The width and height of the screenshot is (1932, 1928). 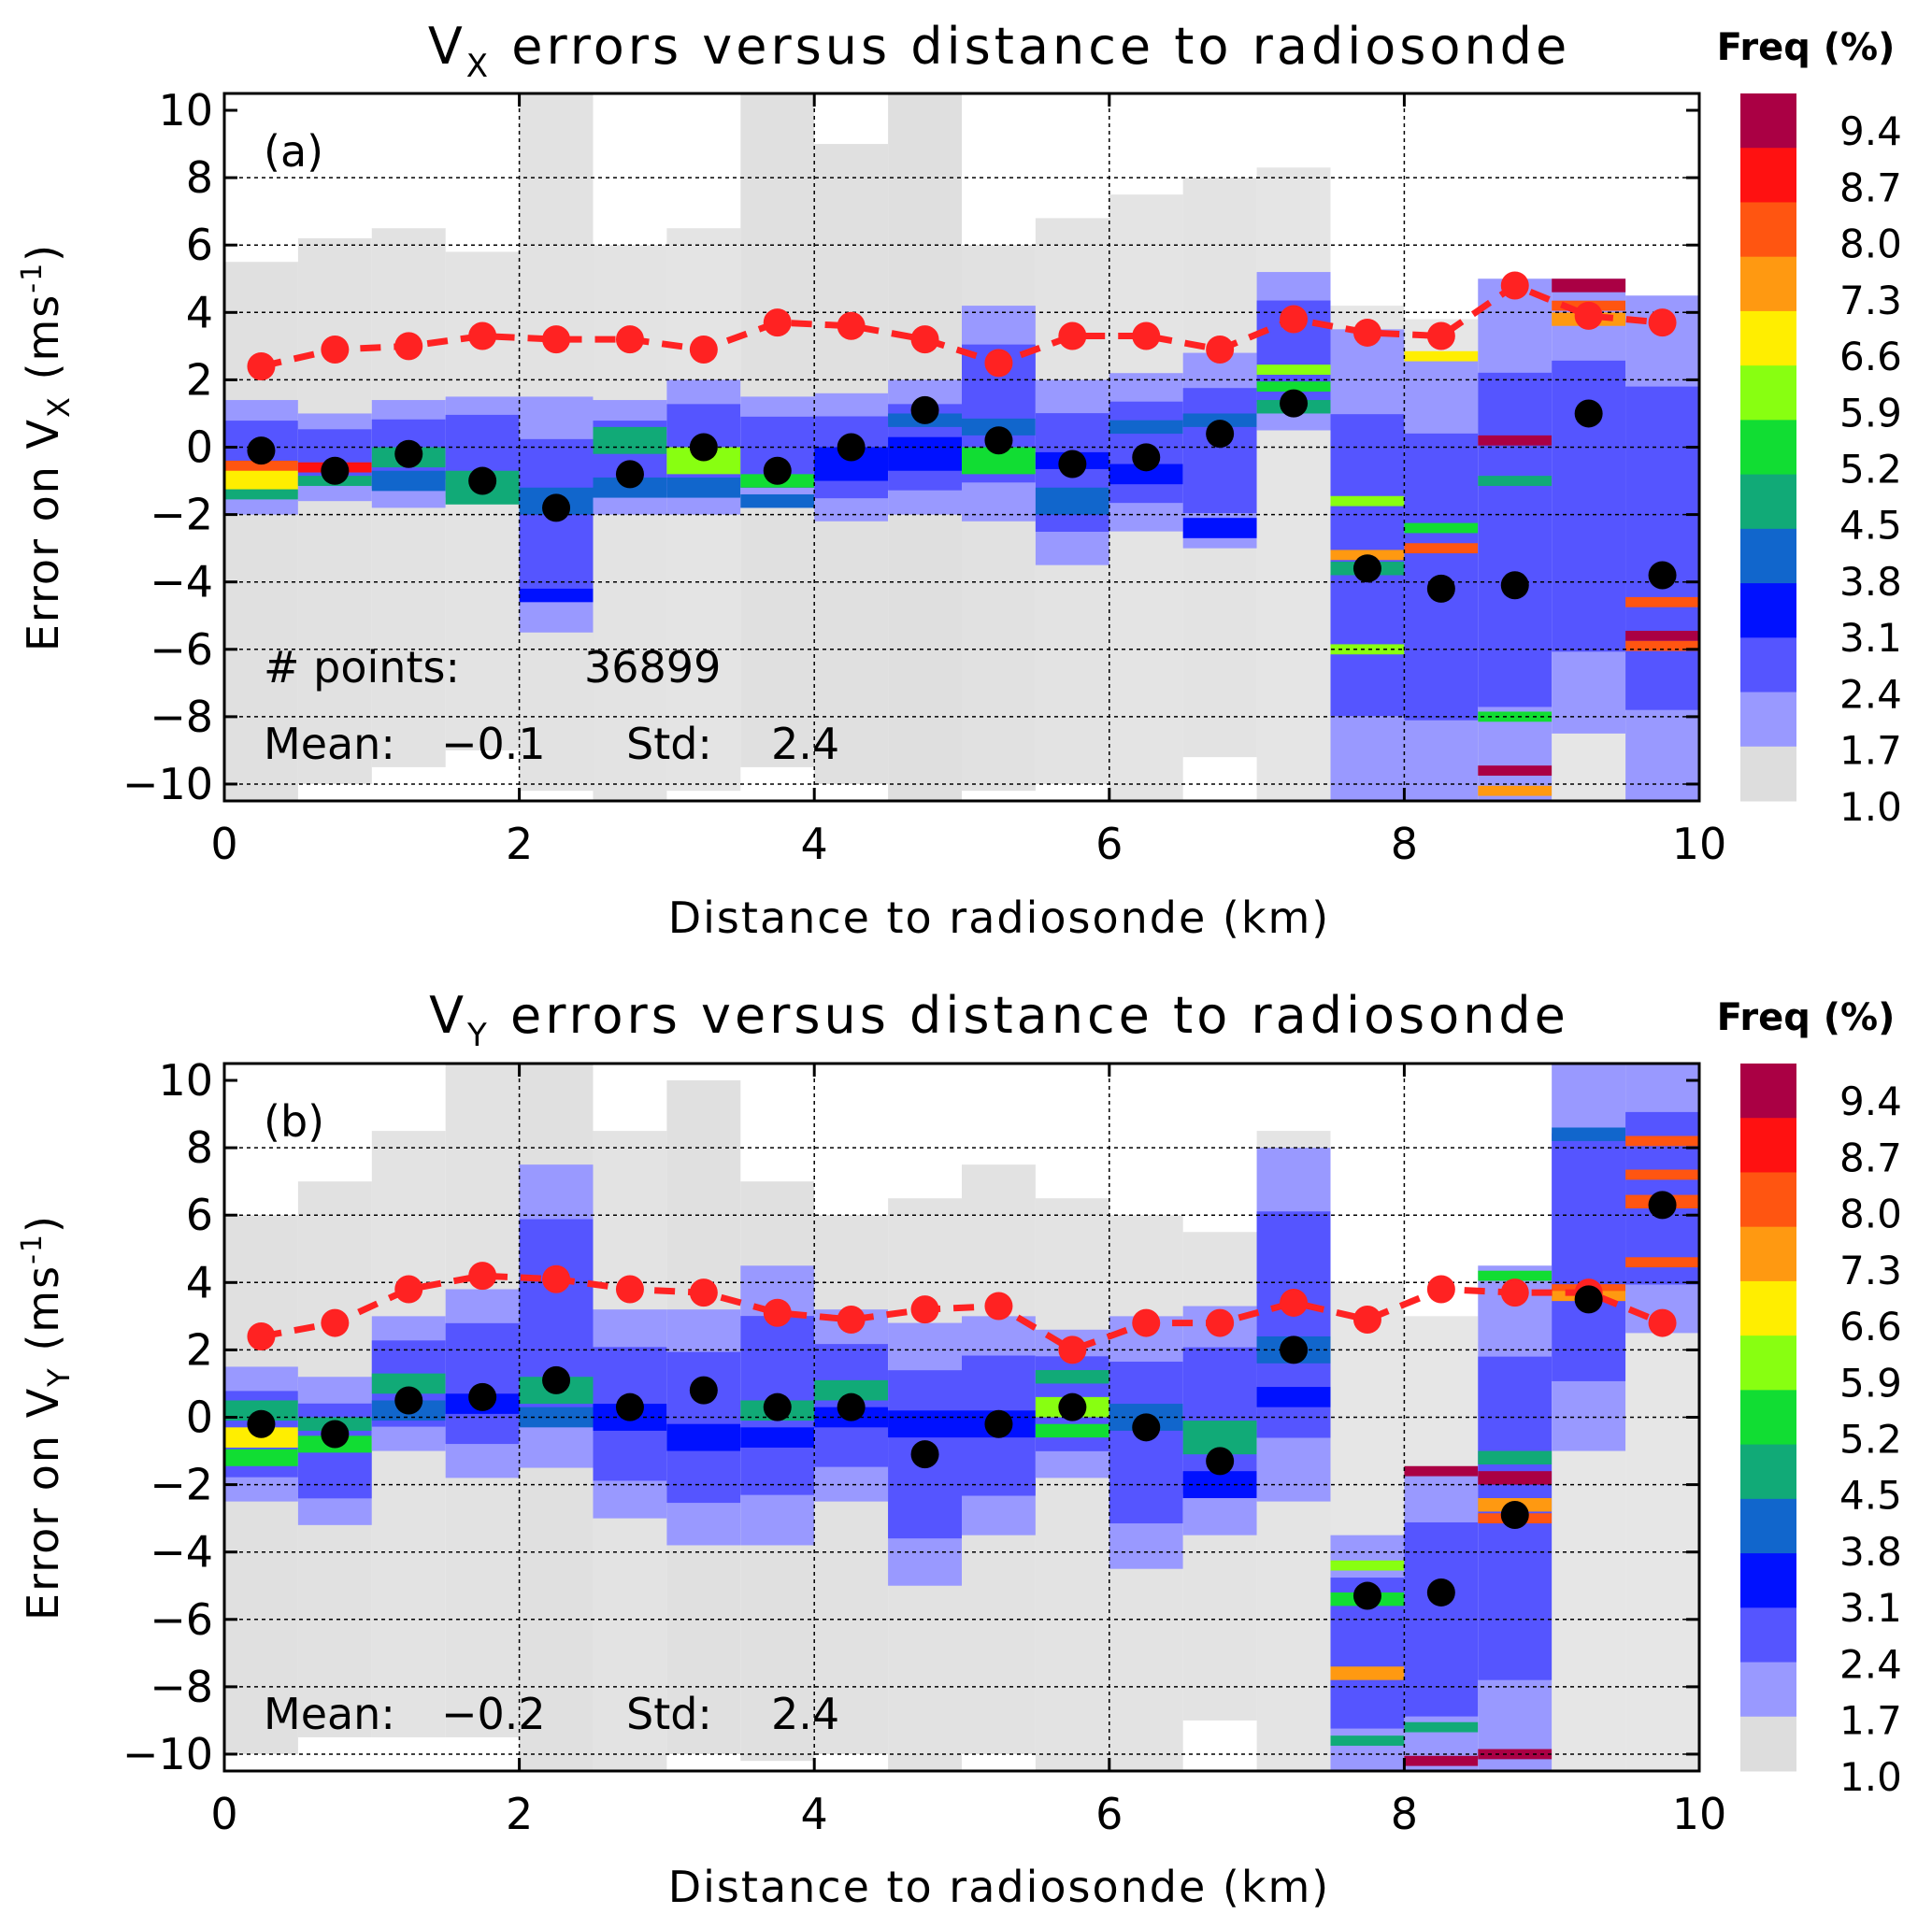 What do you see at coordinates (199, 1417) in the screenshot?
I see `y-tick-label: 0` at bounding box center [199, 1417].